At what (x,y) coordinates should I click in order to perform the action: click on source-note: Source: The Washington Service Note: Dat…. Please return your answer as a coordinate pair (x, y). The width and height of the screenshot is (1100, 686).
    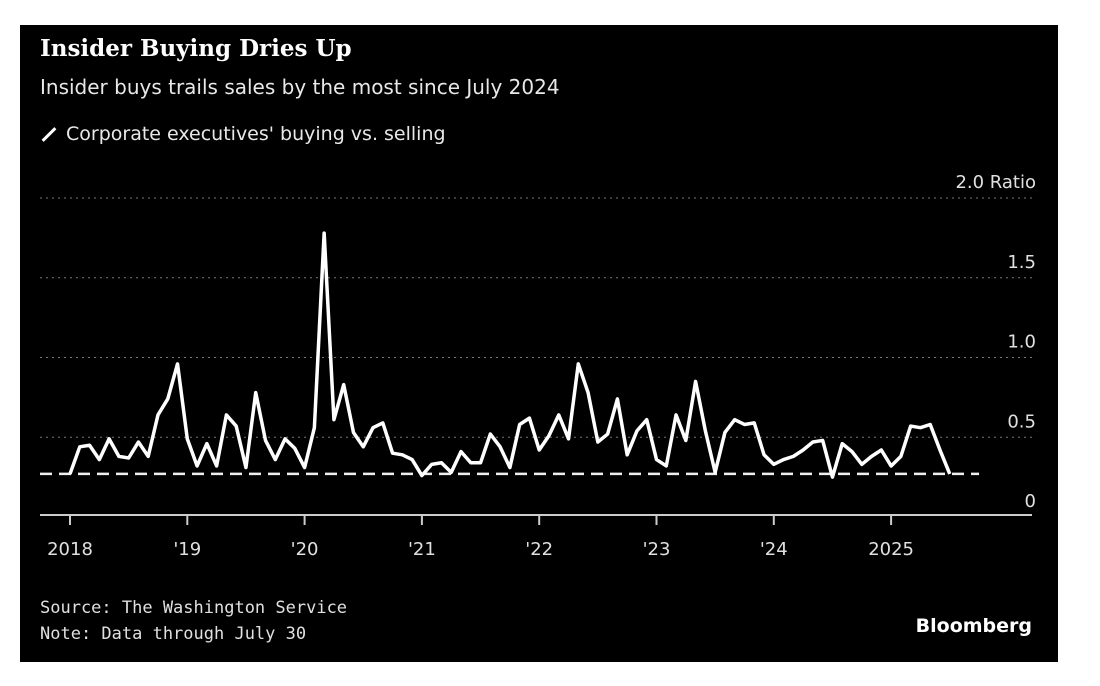
    Looking at the image, I should click on (193, 621).